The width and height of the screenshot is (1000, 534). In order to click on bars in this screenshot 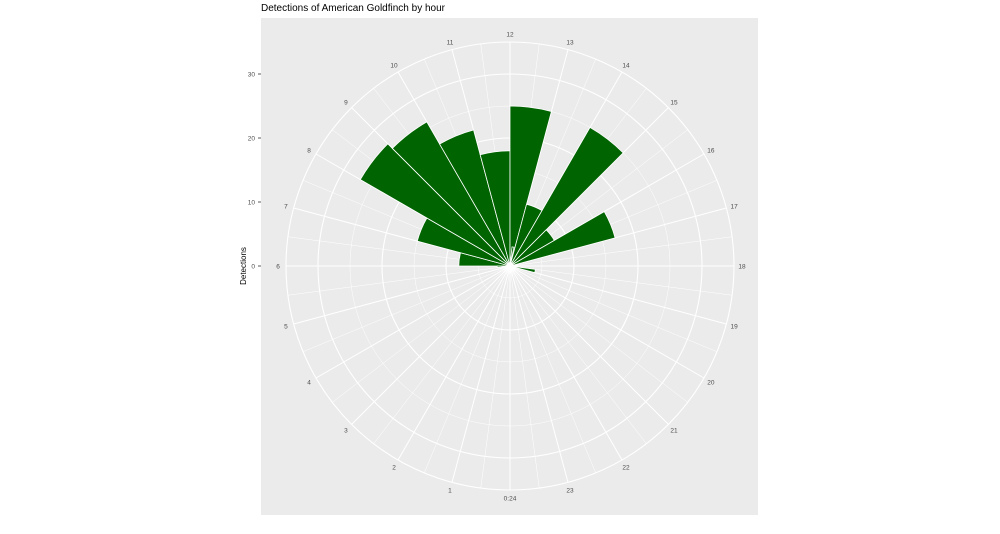, I will do `click(491, 189)`.